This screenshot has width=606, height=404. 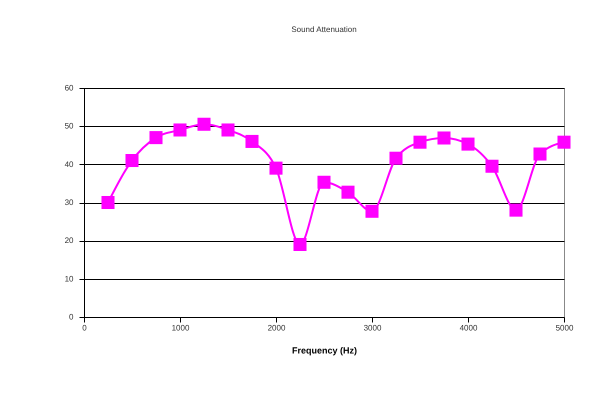 I want to click on chart-title: Sound Attenuation, so click(x=324, y=29).